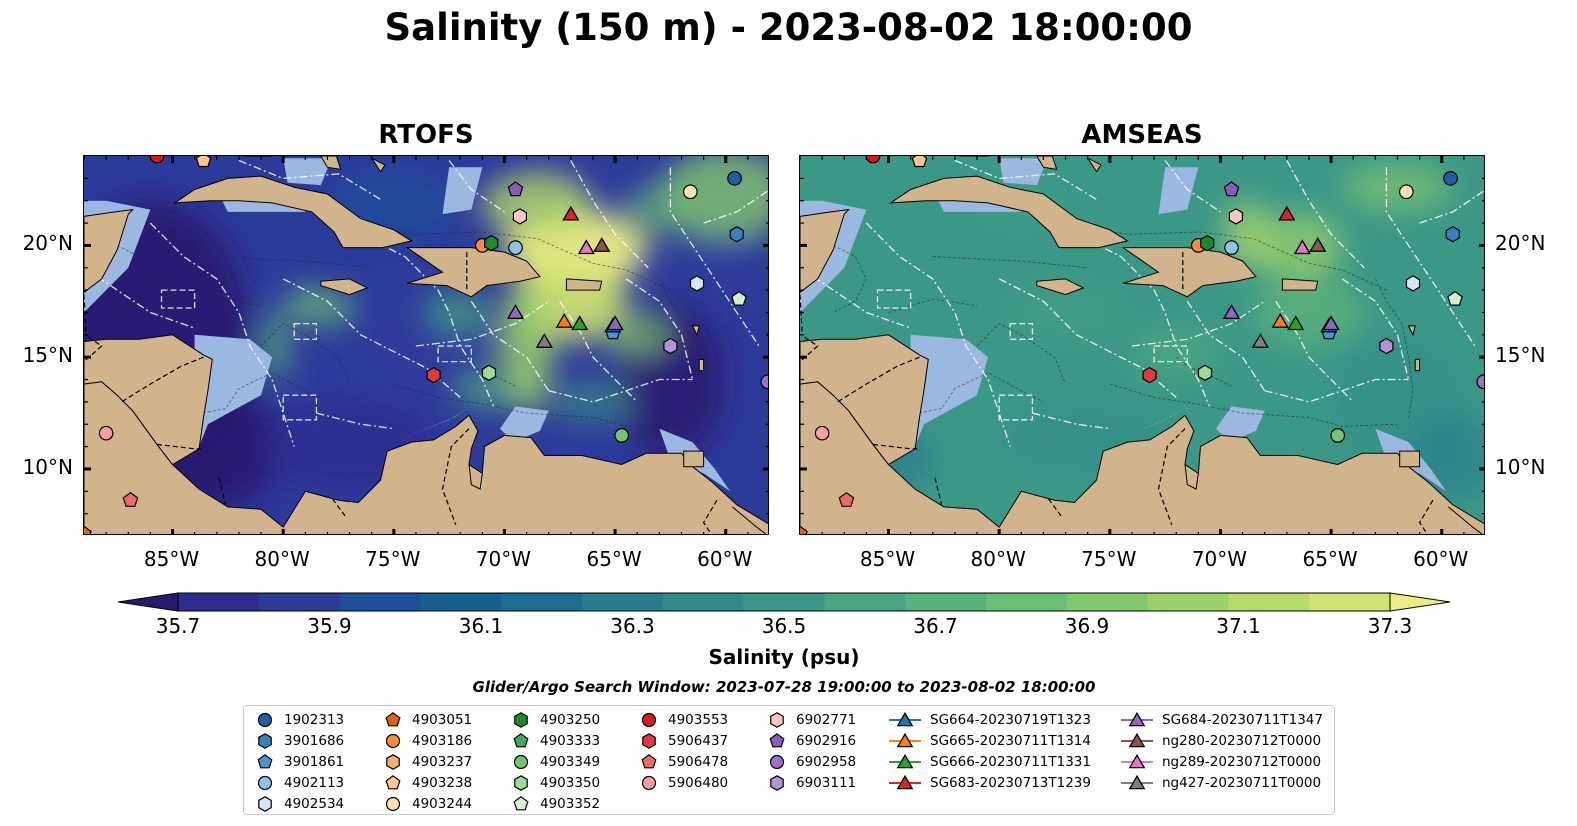  I want to click on legend-item: SG666-20230711T1331, so click(989, 761).